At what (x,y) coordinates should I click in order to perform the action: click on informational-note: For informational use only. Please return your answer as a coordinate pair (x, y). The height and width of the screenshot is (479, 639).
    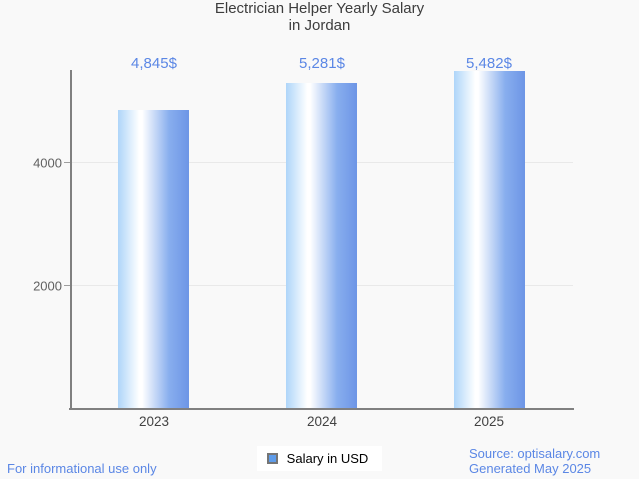
    Looking at the image, I should click on (82, 468).